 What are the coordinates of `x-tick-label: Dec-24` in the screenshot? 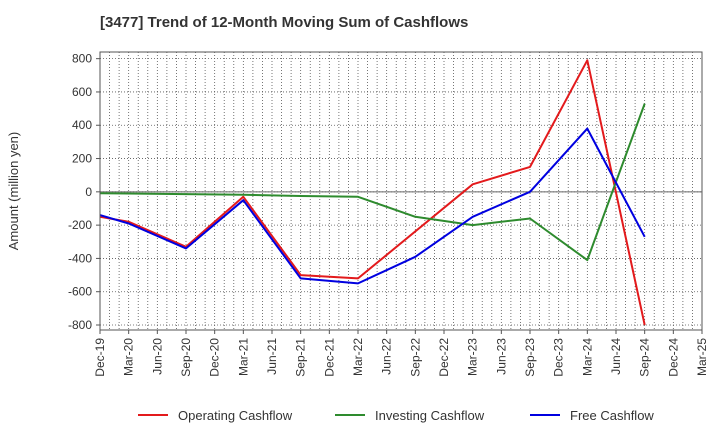 It's located at (673, 357).